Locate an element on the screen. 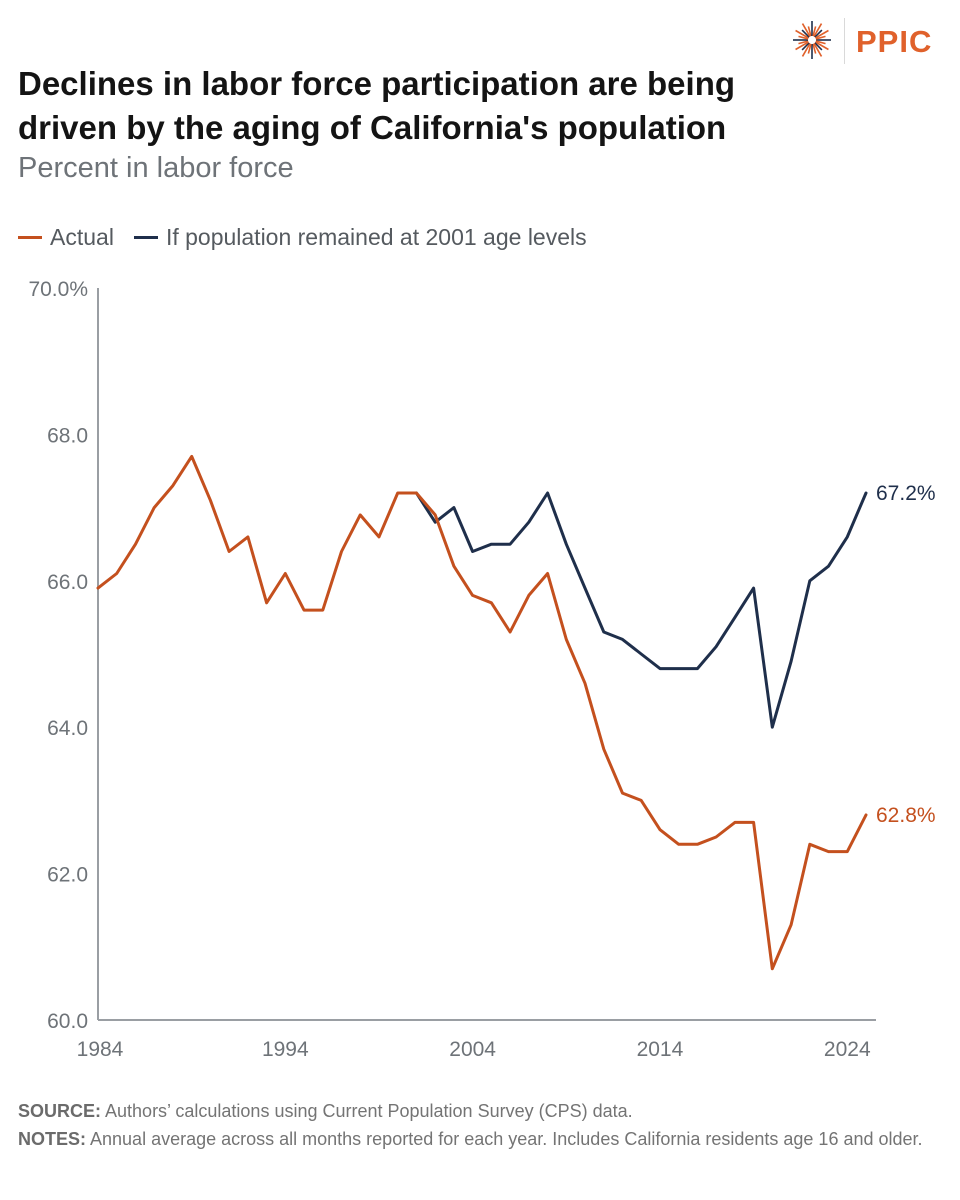  source-label: SOURCE: is located at coordinates (60, 1111).